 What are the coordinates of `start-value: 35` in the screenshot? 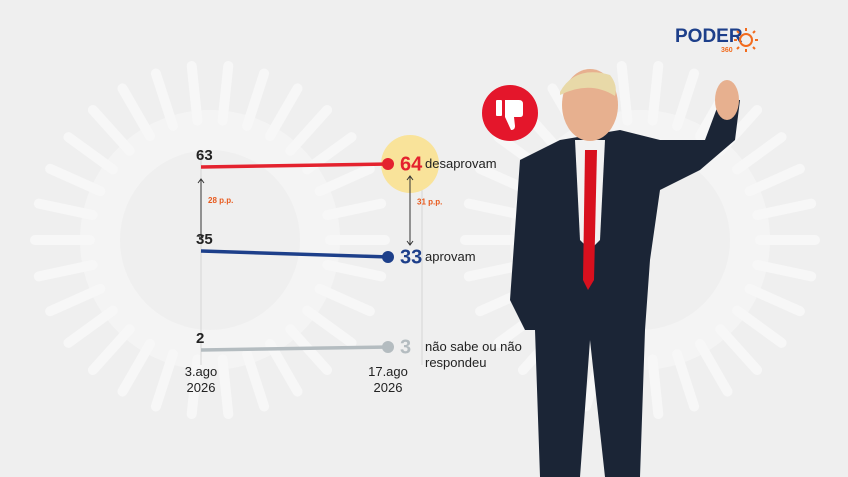 It's located at (204, 239).